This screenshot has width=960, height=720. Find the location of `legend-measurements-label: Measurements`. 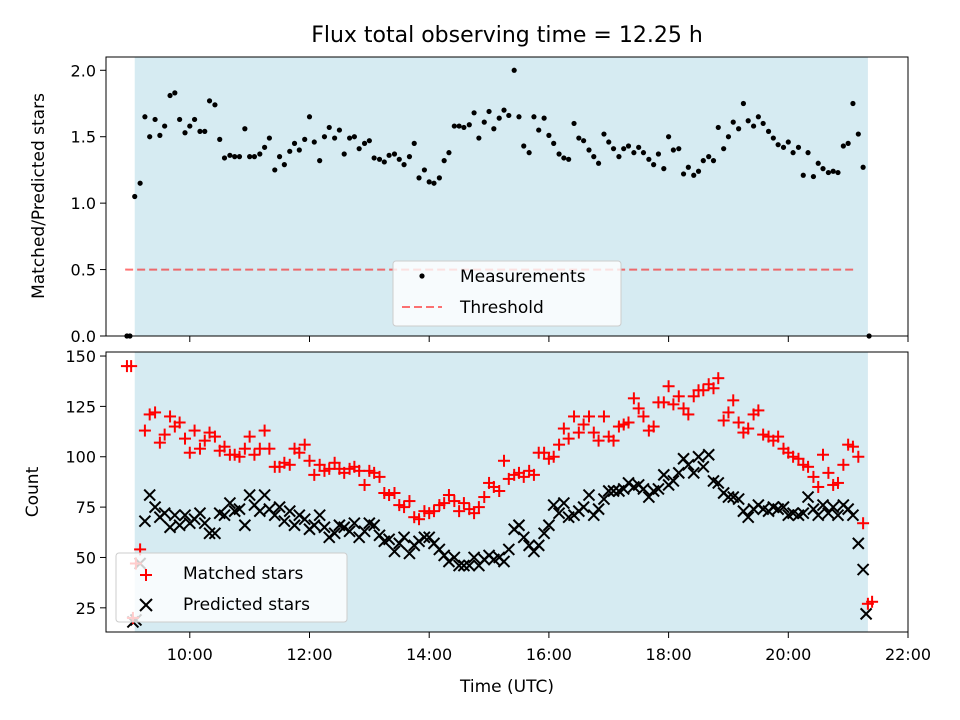

legend-measurements-label: Measurements is located at coordinates (523, 277).